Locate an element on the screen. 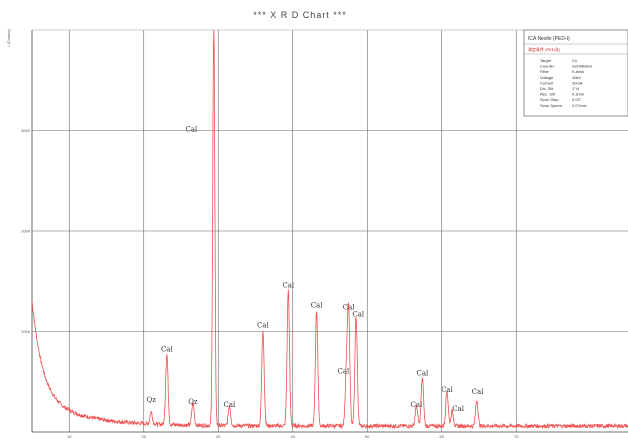 The height and width of the screenshot is (441, 628). info-row-key: Div. Slit is located at coordinates (547, 88).